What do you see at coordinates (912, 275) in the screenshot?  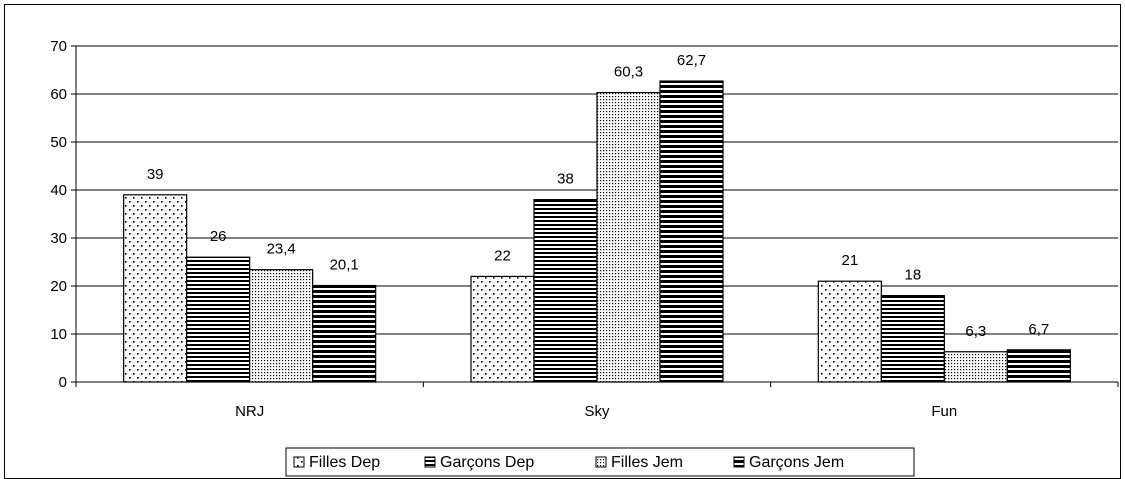 I see `data-label: 18` at bounding box center [912, 275].